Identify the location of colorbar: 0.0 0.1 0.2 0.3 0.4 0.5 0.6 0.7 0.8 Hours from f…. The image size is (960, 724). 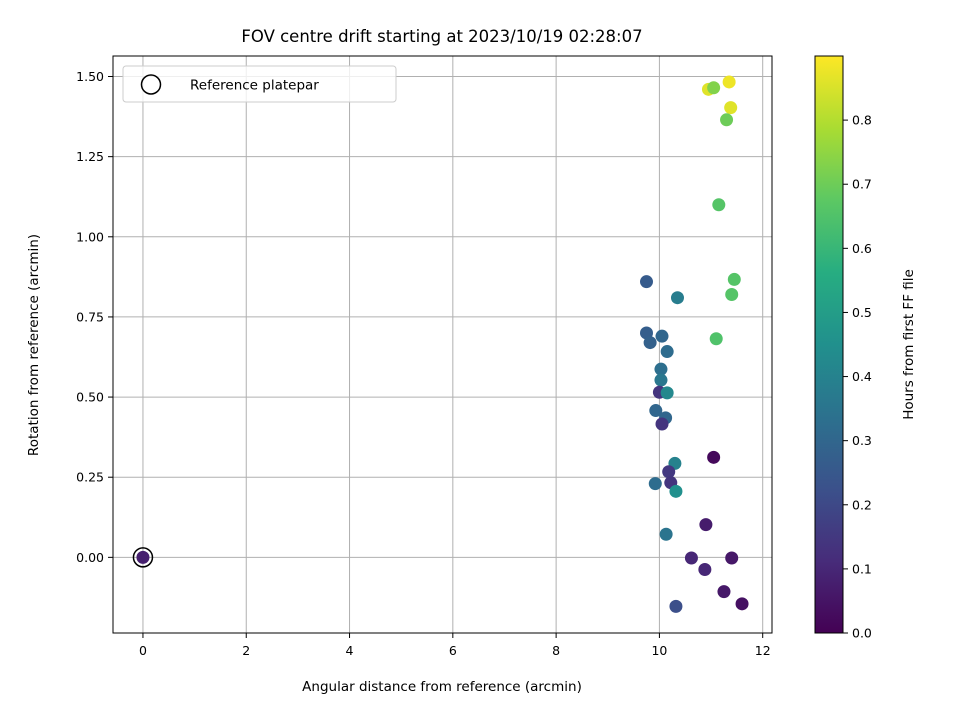
(865, 348).